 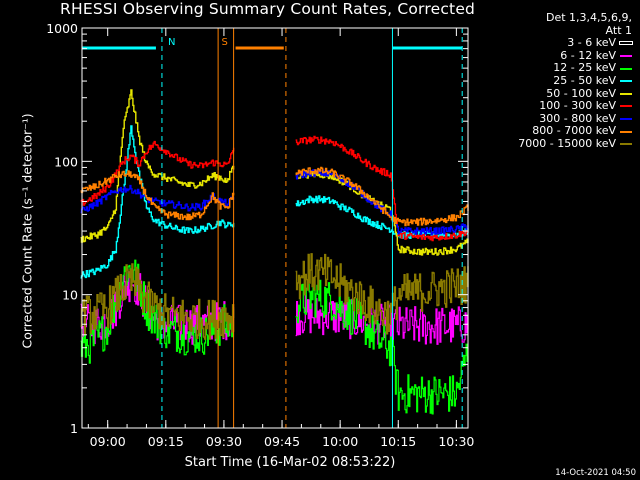 I want to click on x-tick-label-6: 10:30, so click(x=456, y=441).